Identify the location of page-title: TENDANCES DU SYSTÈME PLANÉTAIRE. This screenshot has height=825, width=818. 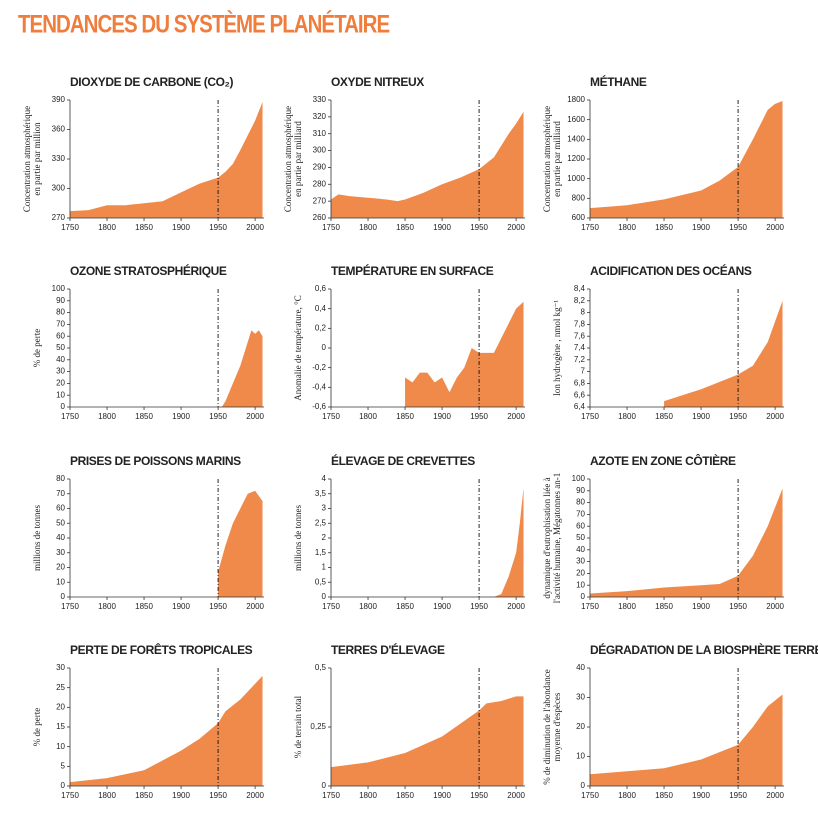
(204, 24).